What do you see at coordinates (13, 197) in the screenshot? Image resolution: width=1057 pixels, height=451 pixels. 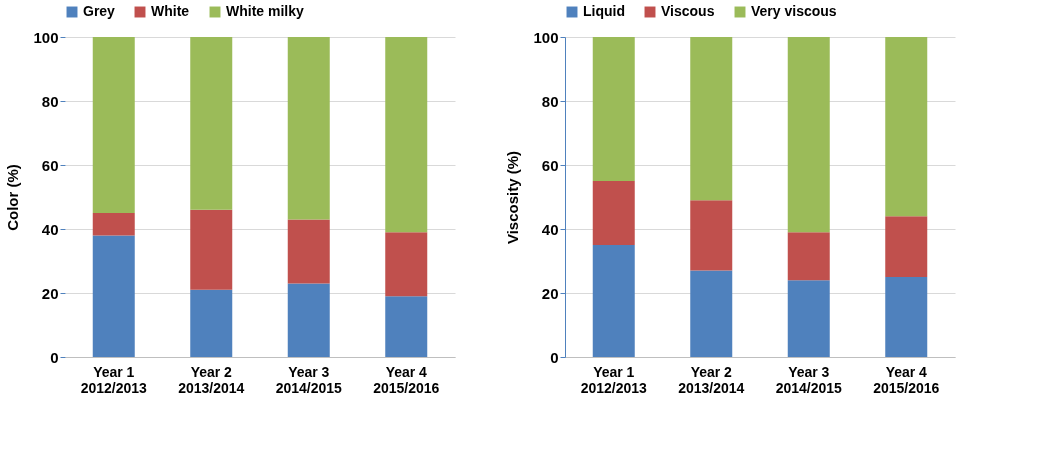 I see `y-axis-title: Color (%)` at bounding box center [13, 197].